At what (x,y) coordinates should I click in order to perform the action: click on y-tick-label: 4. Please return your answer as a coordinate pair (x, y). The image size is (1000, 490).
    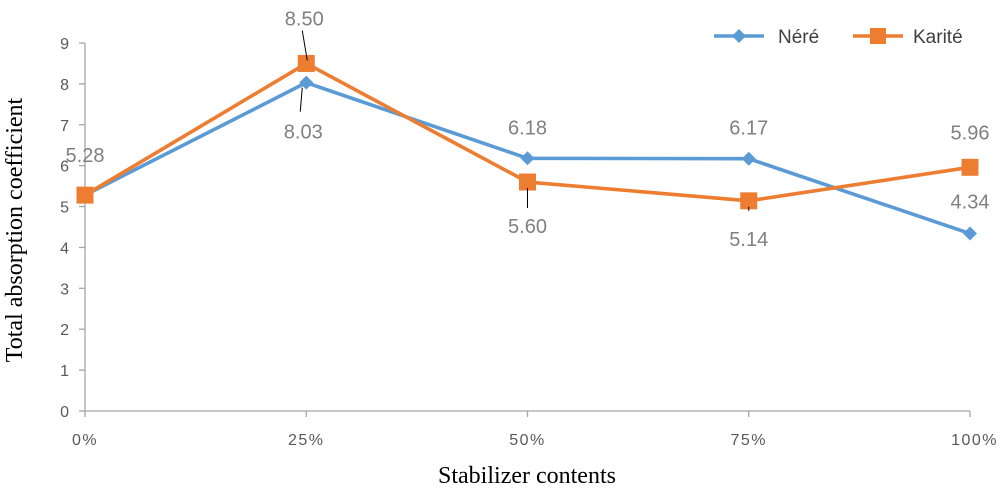
    Looking at the image, I should click on (64, 248).